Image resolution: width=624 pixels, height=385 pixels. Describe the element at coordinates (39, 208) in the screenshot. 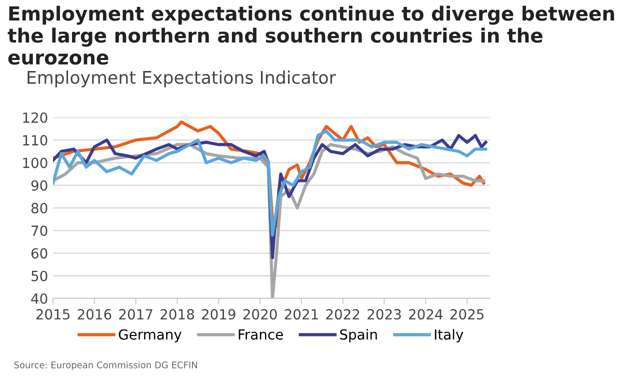

I see `y-tick-label: 80` at that location.